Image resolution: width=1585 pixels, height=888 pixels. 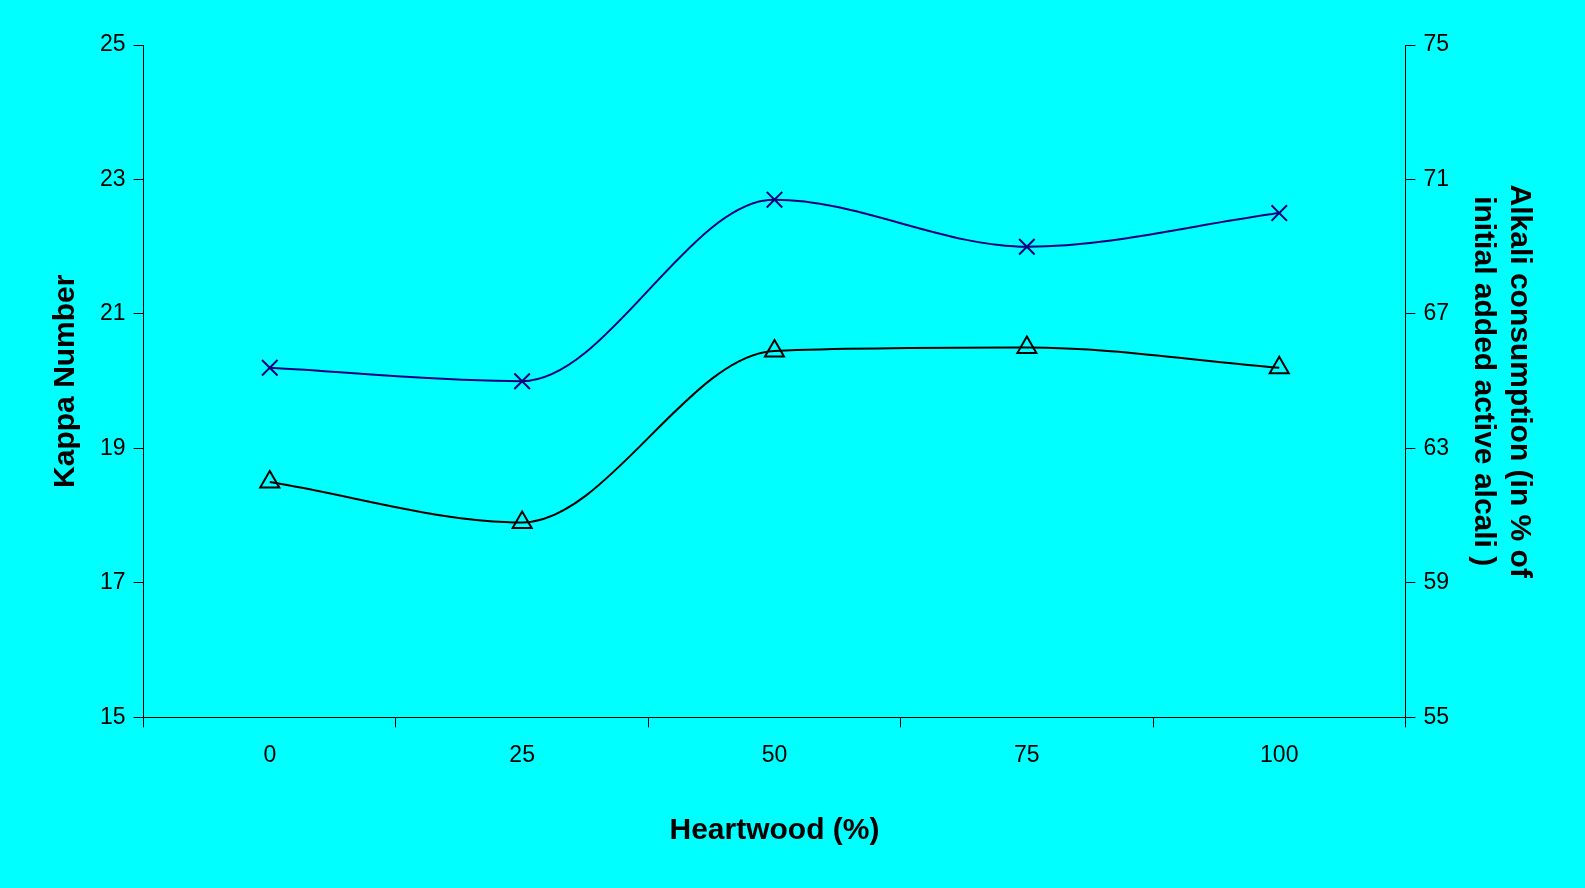 I want to click on y-tick-label: 17, so click(x=112, y=581).